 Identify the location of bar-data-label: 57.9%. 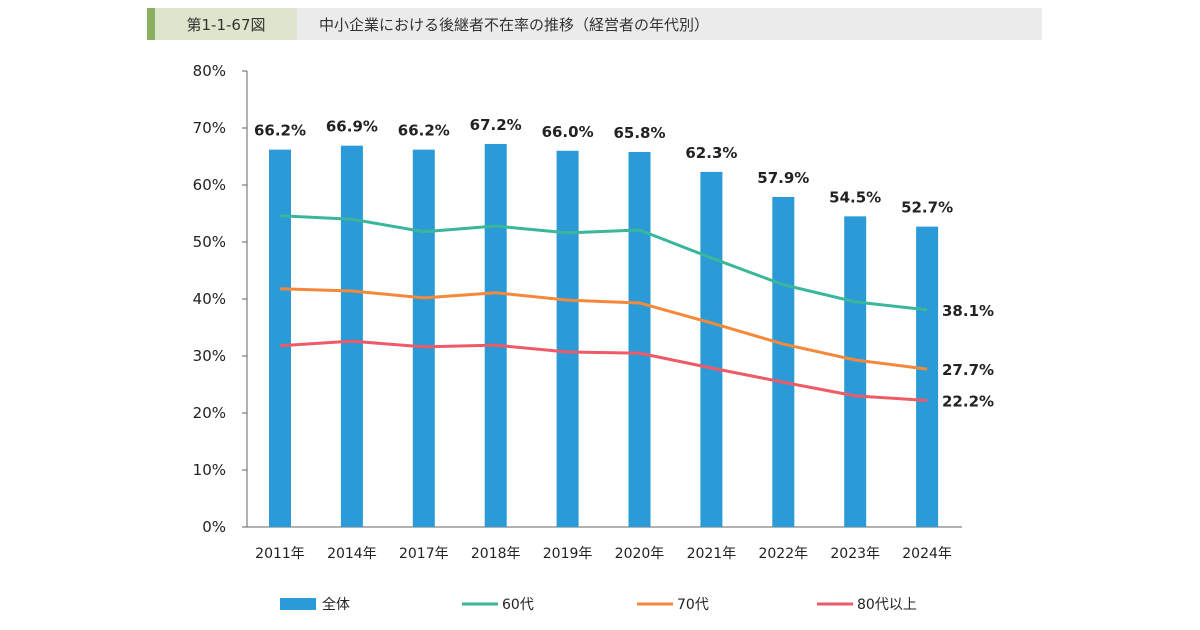
(783, 178).